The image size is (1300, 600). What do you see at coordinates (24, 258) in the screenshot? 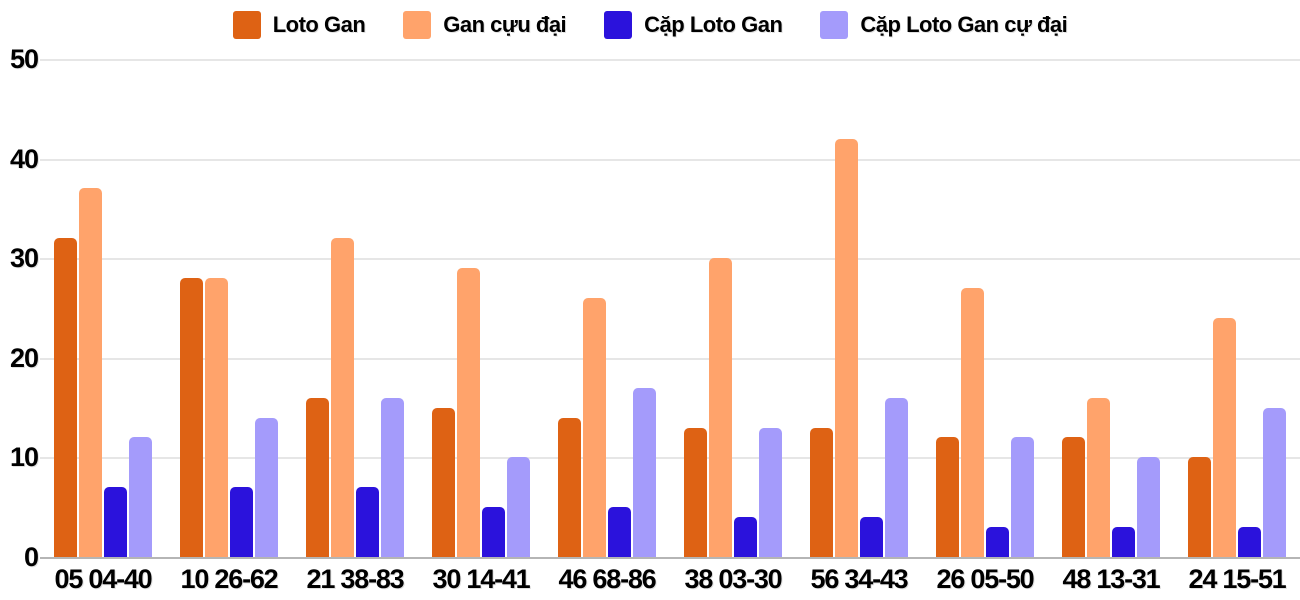
I see `y-tick-30: 30` at bounding box center [24, 258].